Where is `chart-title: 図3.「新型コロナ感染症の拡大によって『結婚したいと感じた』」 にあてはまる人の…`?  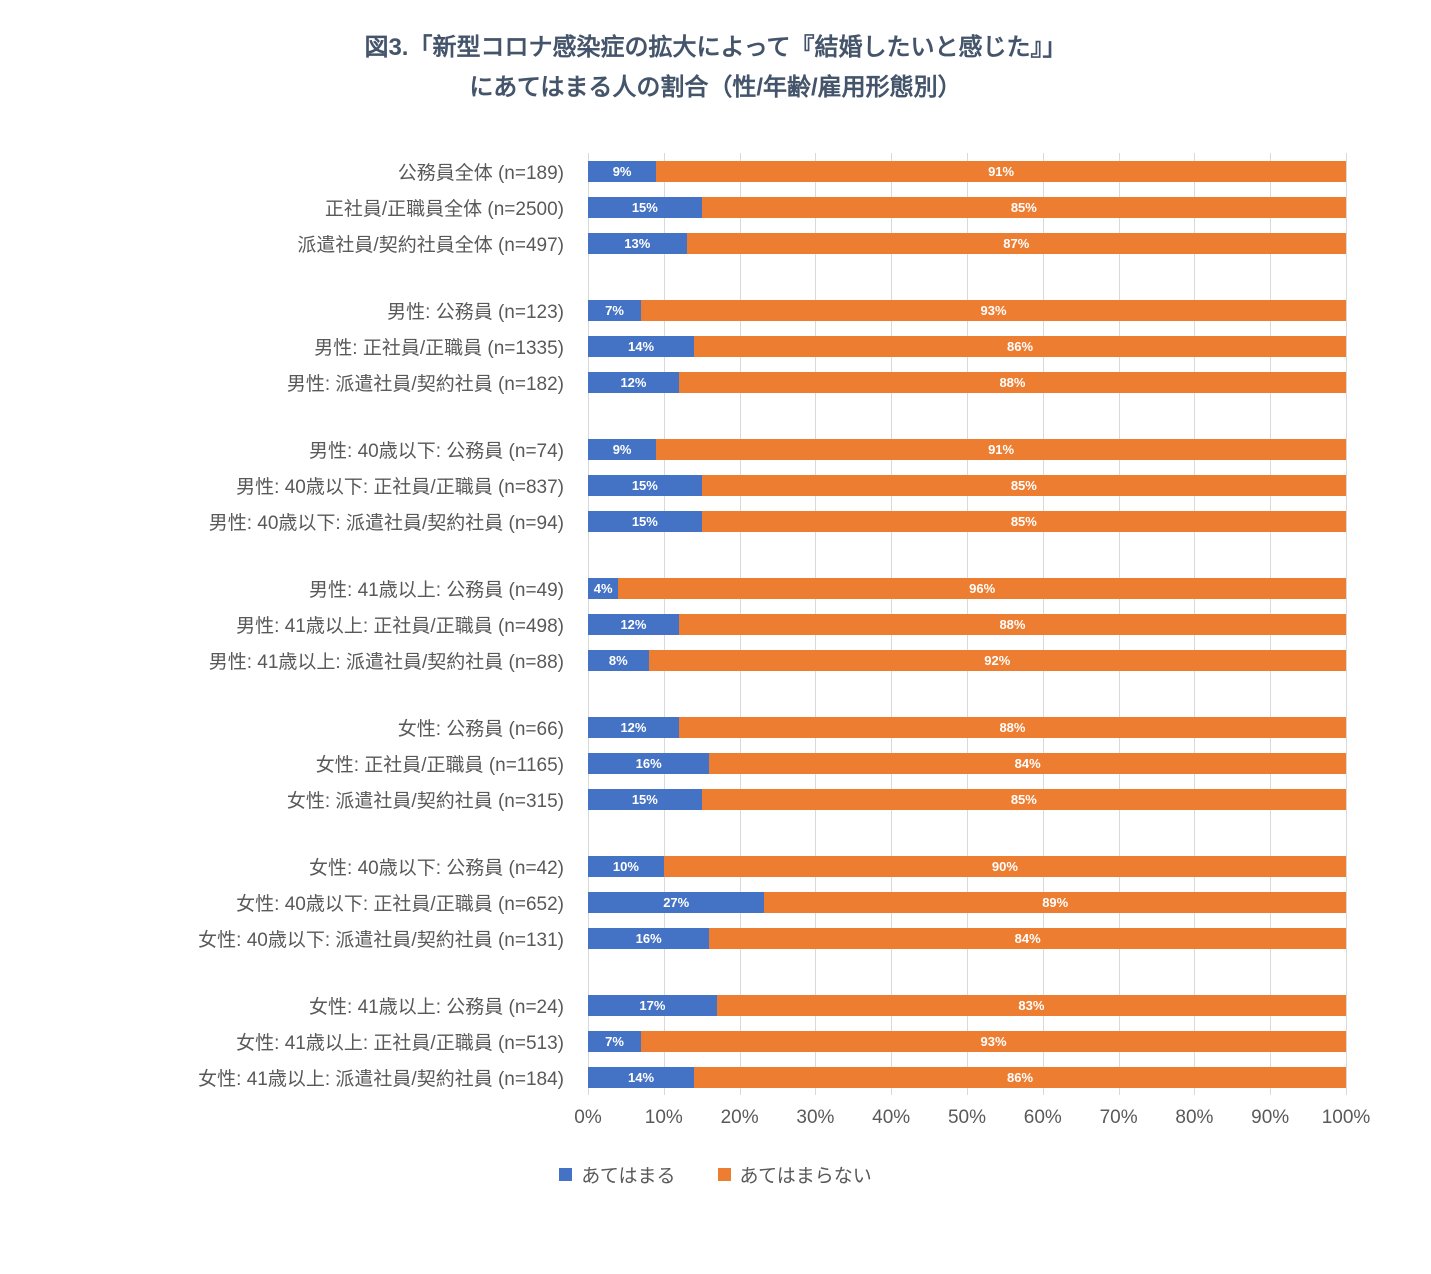 chart-title: 図3.「新型コロナ感染症の拡大によって『結婚したいと感じた』」 にあてはまる人の… is located at coordinates (715, 67).